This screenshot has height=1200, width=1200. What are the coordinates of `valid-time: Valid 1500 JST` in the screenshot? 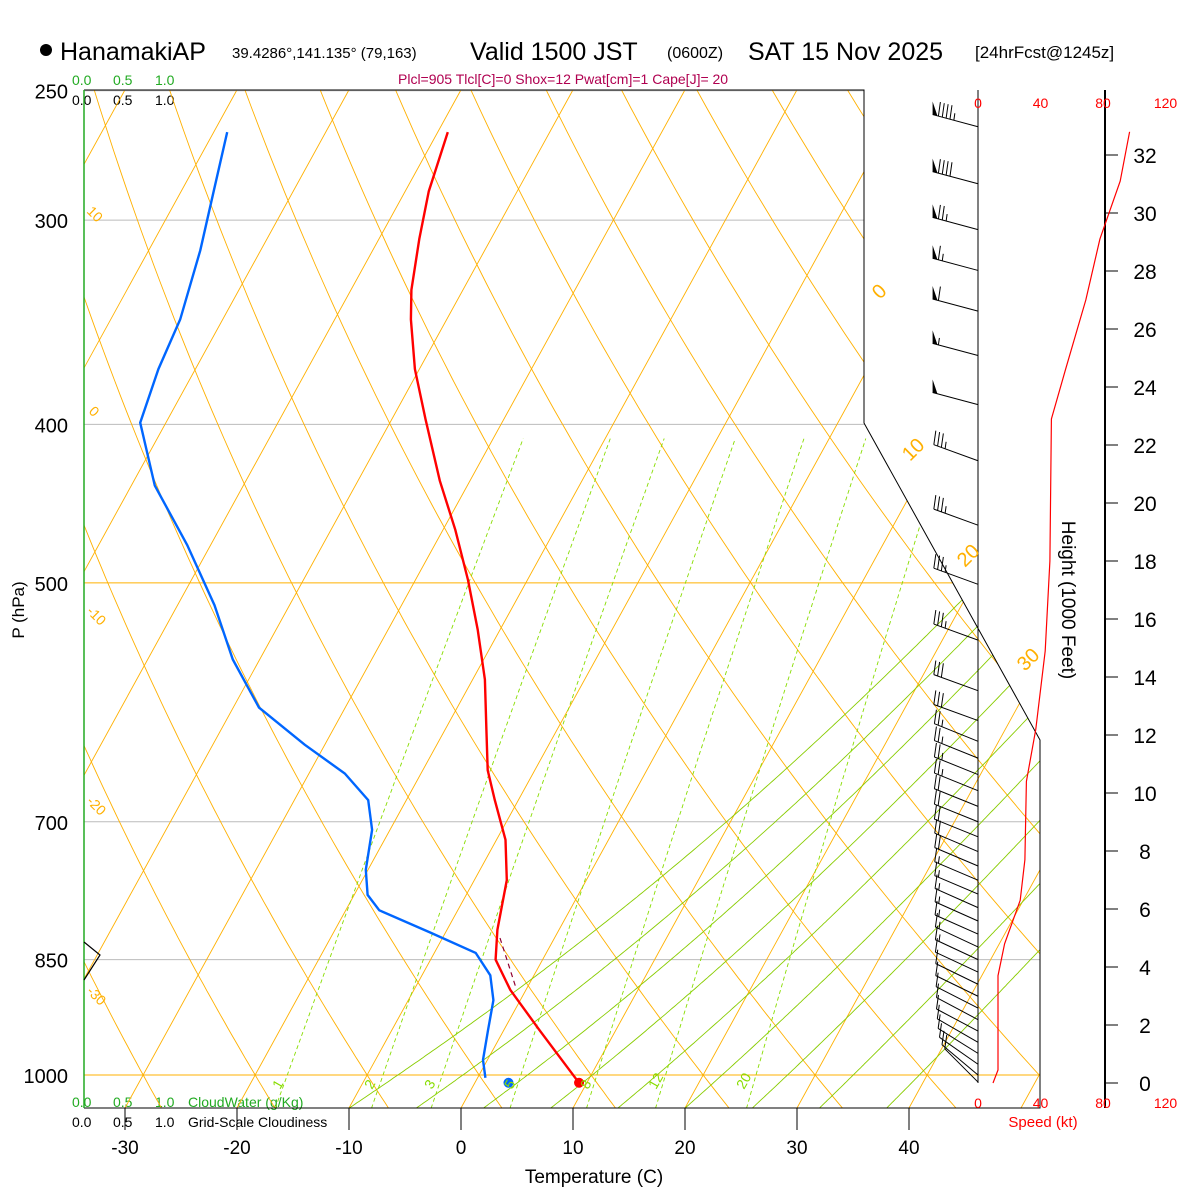 It's located at (554, 52).